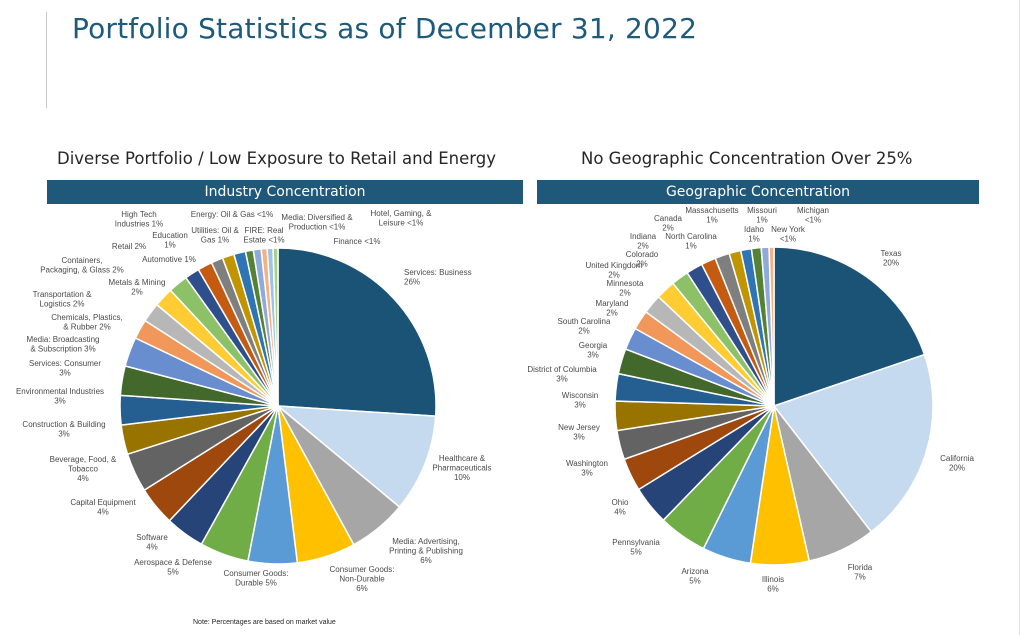  What do you see at coordinates (285, 192) in the screenshot?
I see `industry-header-bar: Industry Concentration` at bounding box center [285, 192].